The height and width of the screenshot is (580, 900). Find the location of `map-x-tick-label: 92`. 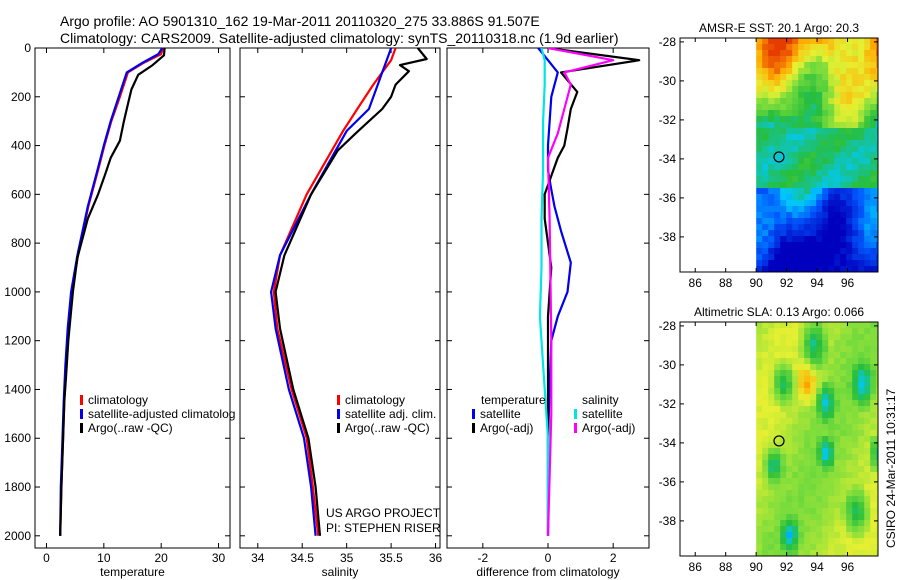

map-x-tick-label: 92 is located at coordinates (787, 567).